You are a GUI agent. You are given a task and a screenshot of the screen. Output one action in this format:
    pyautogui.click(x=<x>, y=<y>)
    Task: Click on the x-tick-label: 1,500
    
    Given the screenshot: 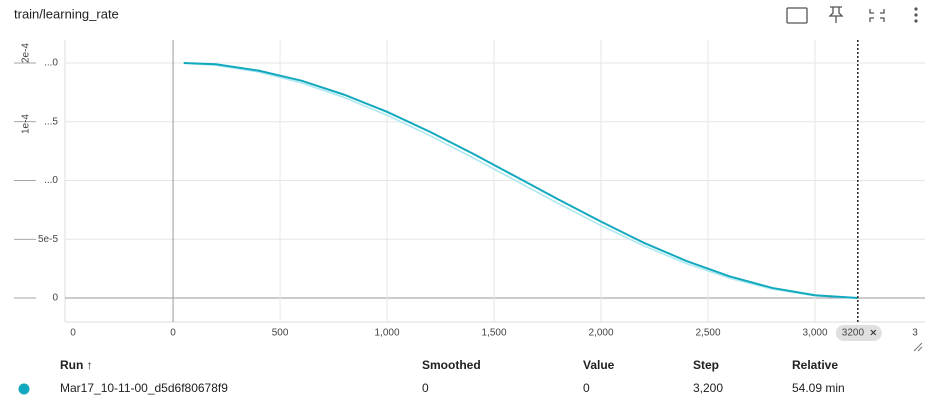 What is the action you would take?
    pyautogui.click(x=494, y=333)
    